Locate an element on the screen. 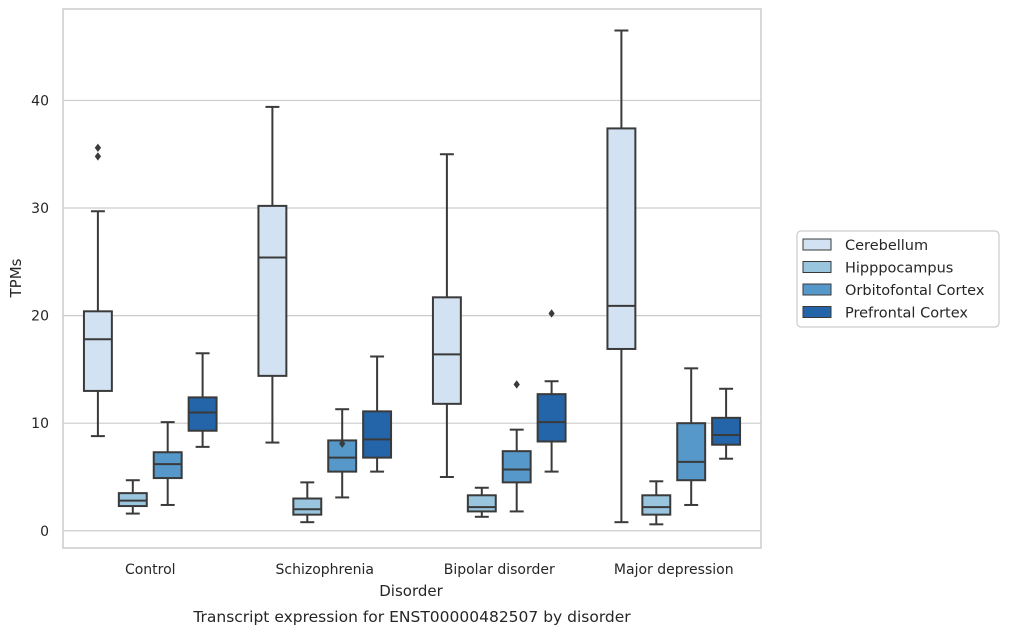 The image size is (1009, 634). y-tick-labels: 0 10 20 30 40 is located at coordinates (40, 316).